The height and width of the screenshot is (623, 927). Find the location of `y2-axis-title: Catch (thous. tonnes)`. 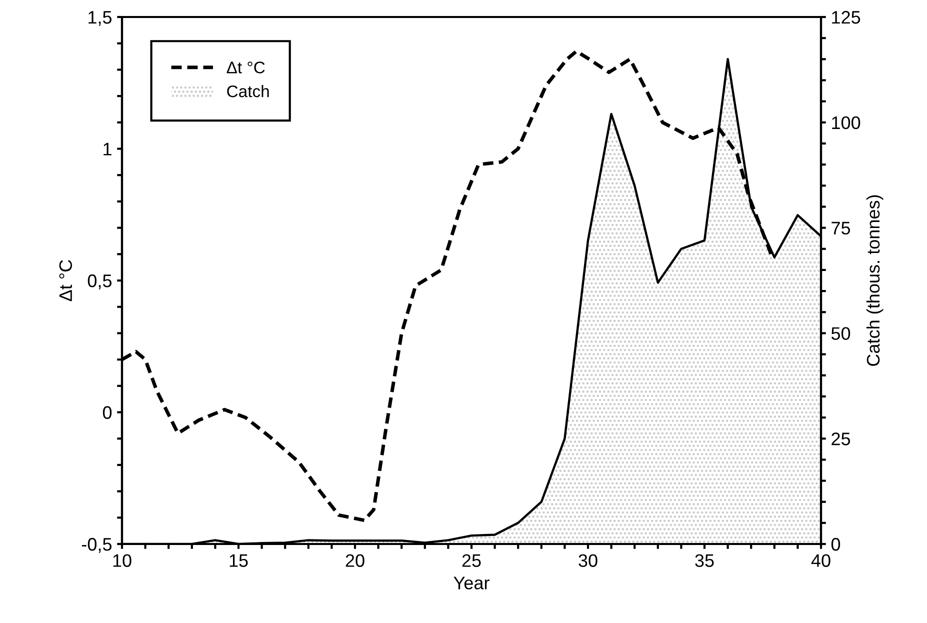

y2-axis-title: Catch (thous. tonnes) is located at coordinates (875, 280).